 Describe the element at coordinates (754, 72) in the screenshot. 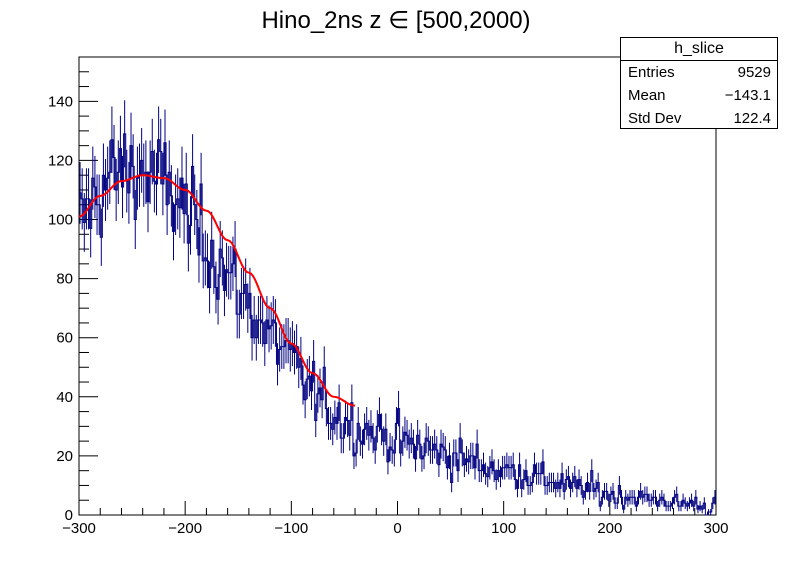

I see `stats-entries-value: 9529` at that location.